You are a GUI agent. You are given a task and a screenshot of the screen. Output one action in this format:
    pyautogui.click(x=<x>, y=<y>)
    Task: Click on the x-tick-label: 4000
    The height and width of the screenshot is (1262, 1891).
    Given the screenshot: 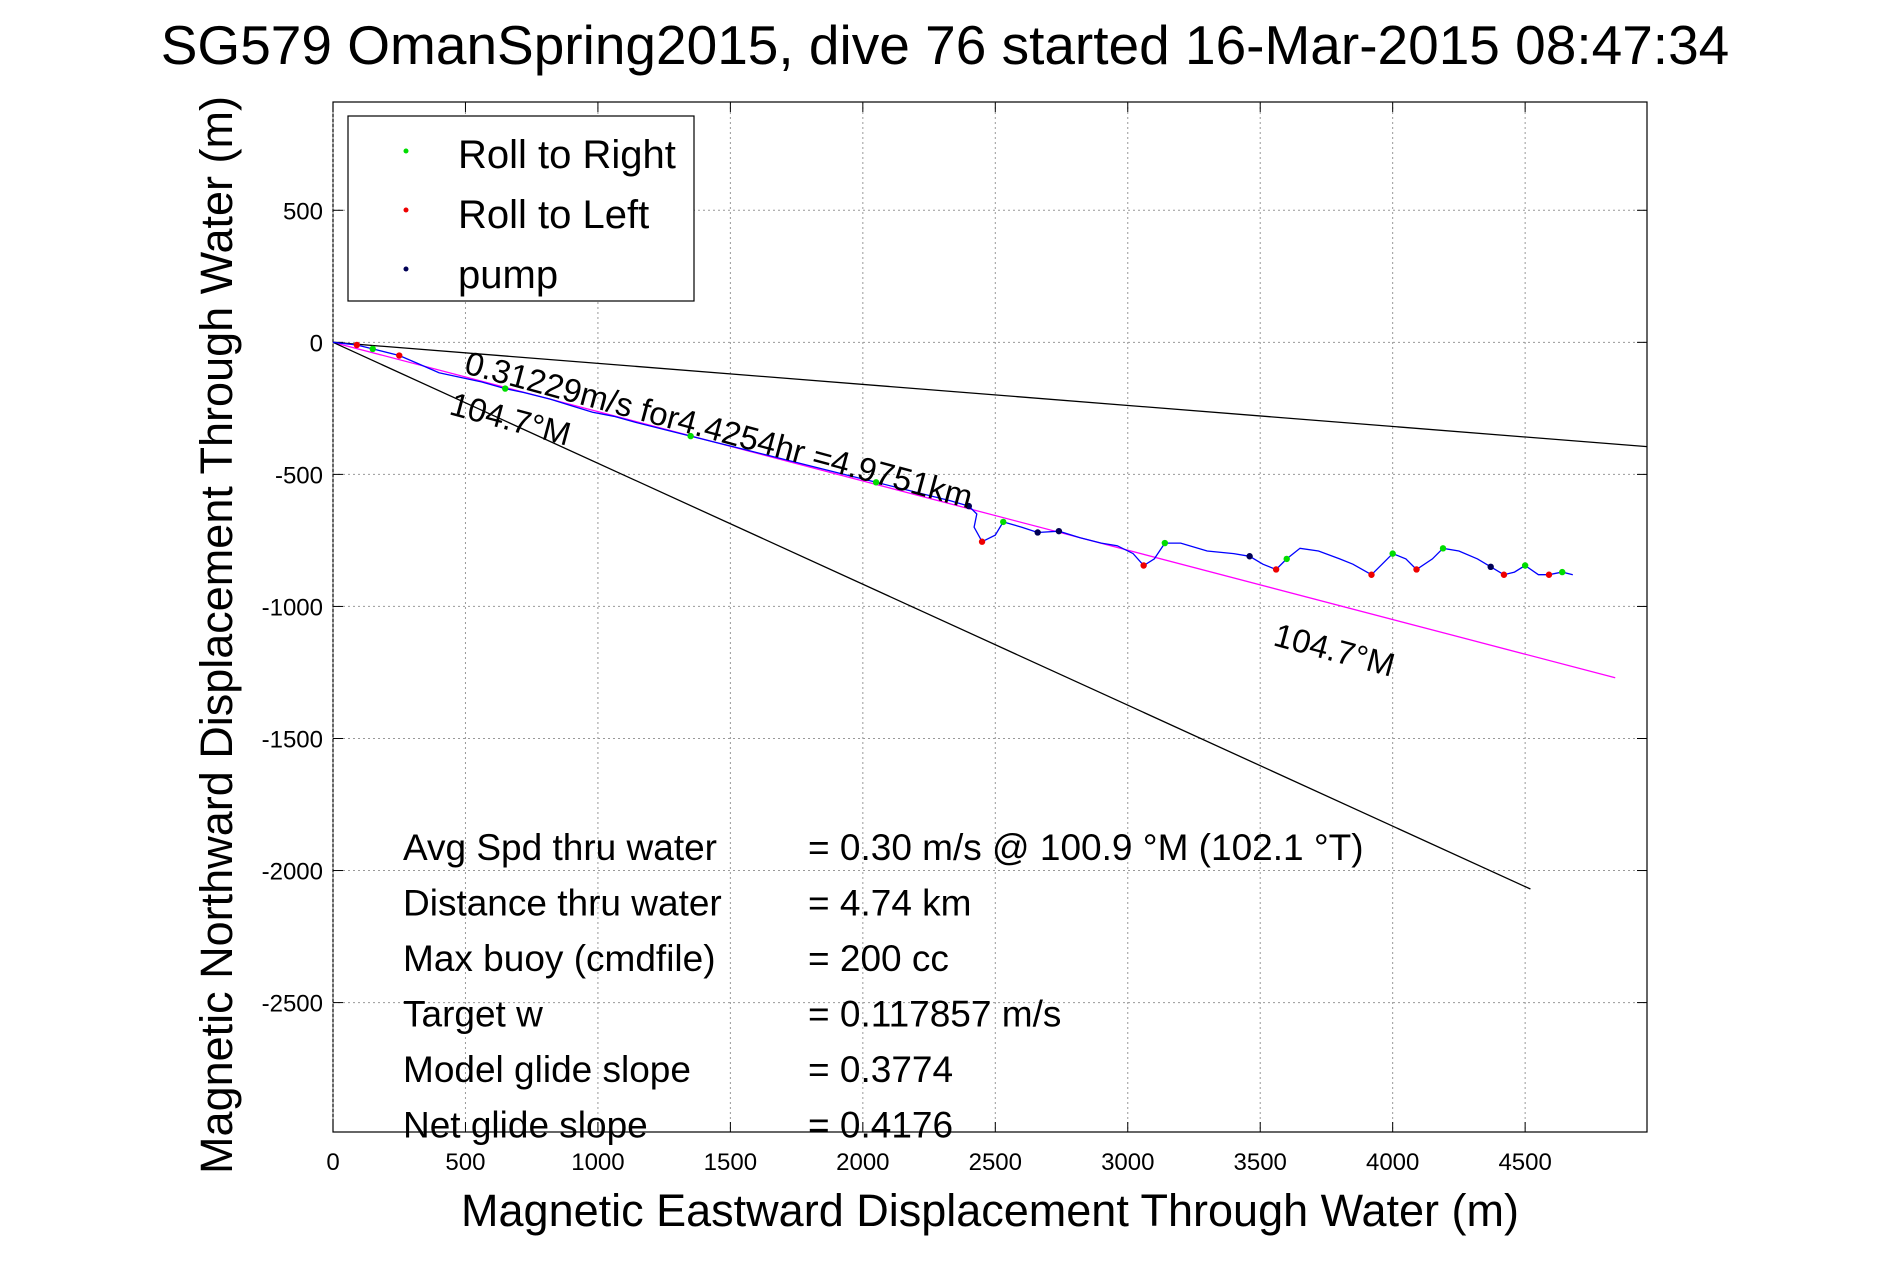 What is the action you would take?
    pyautogui.click(x=1392, y=1162)
    